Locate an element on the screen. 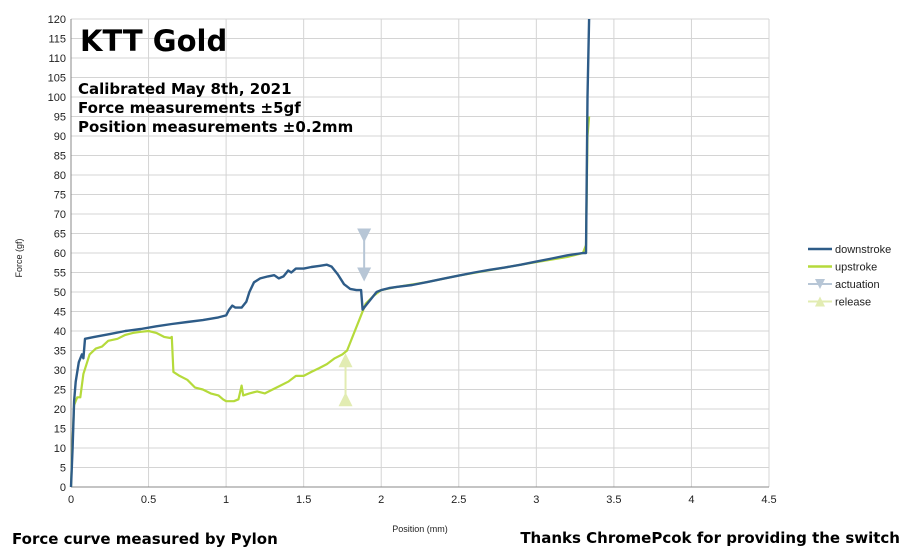 The width and height of the screenshot is (908, 551). y-tick-label: 105 is located at coordinates (57, 79).